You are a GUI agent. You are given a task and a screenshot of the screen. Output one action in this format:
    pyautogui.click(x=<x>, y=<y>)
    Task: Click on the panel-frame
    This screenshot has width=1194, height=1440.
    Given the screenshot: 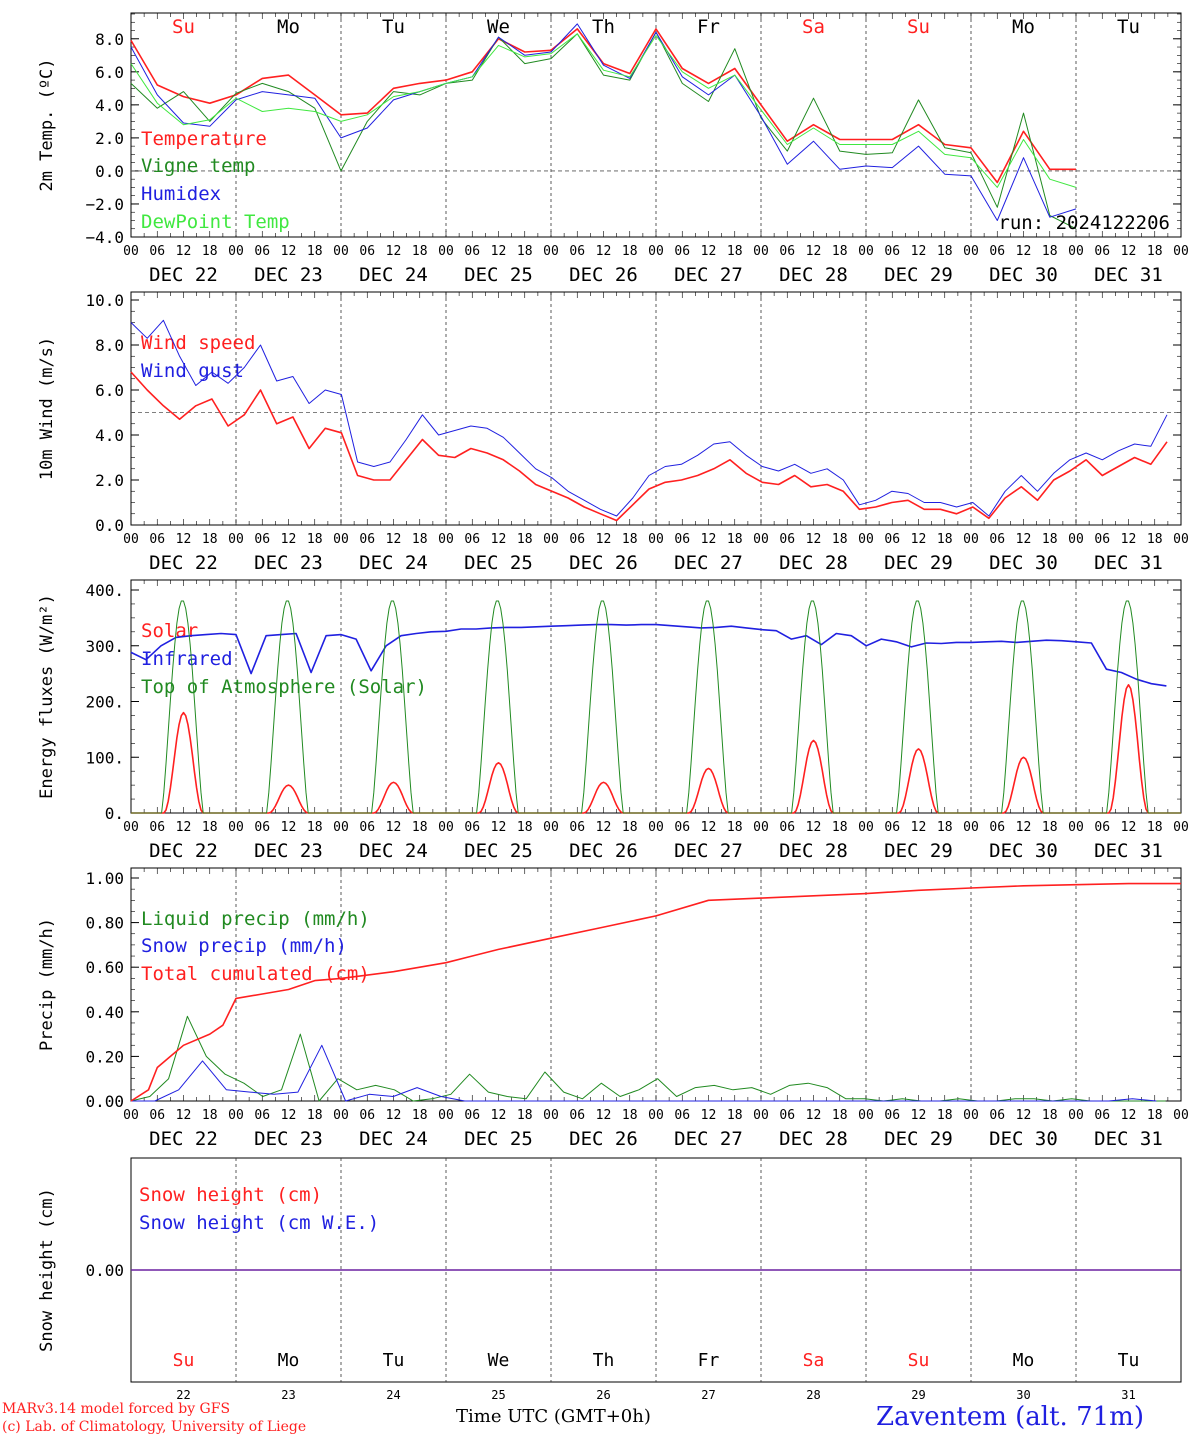 What is the action you would take?
    pyautogui.click(x=656, y=125)
    